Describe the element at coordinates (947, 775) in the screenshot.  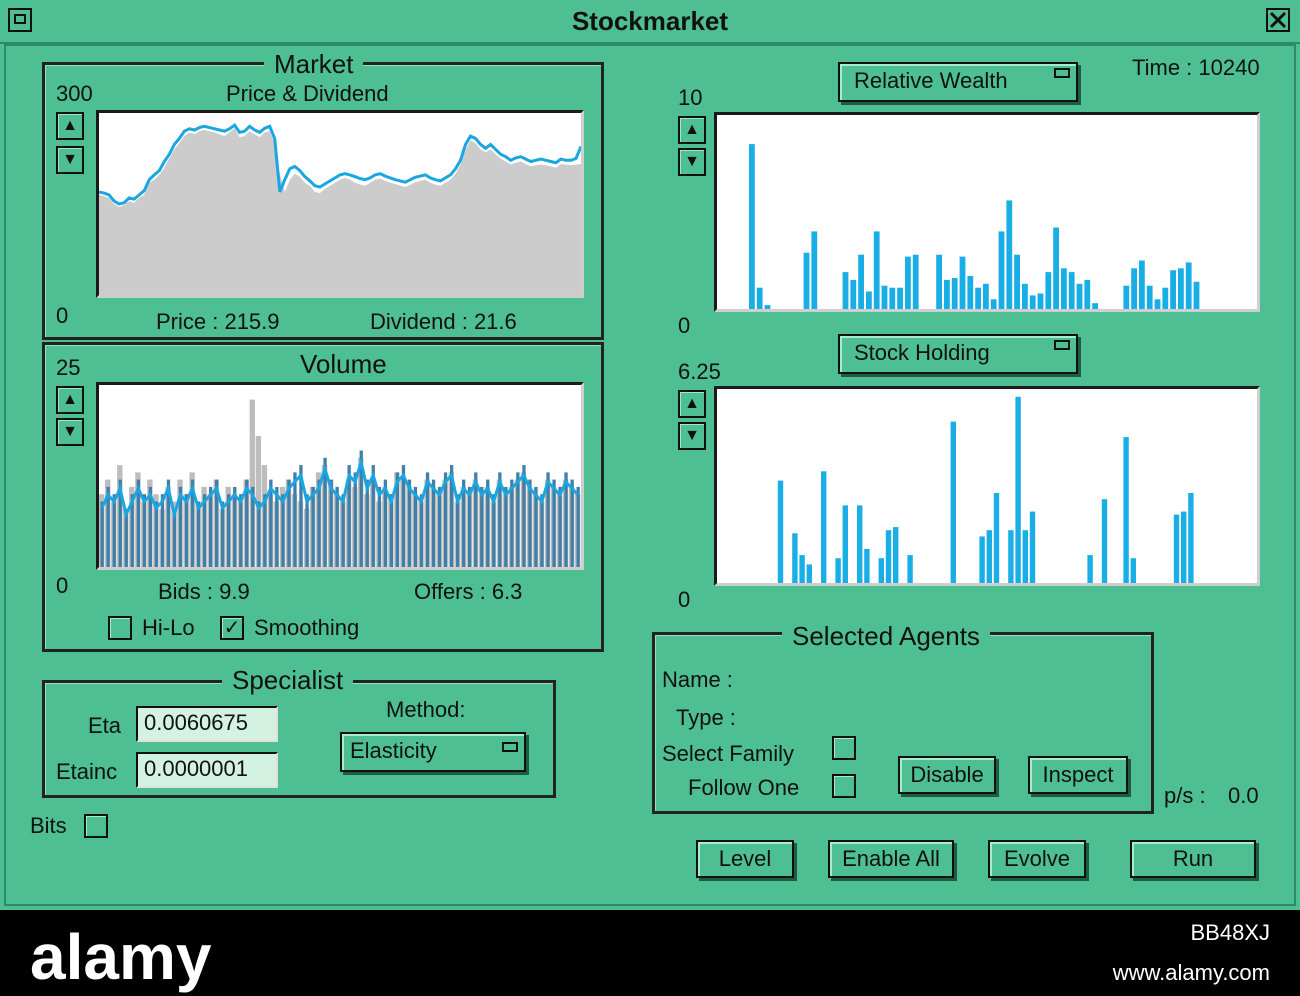
I see `disable-button: Disable` at that location.